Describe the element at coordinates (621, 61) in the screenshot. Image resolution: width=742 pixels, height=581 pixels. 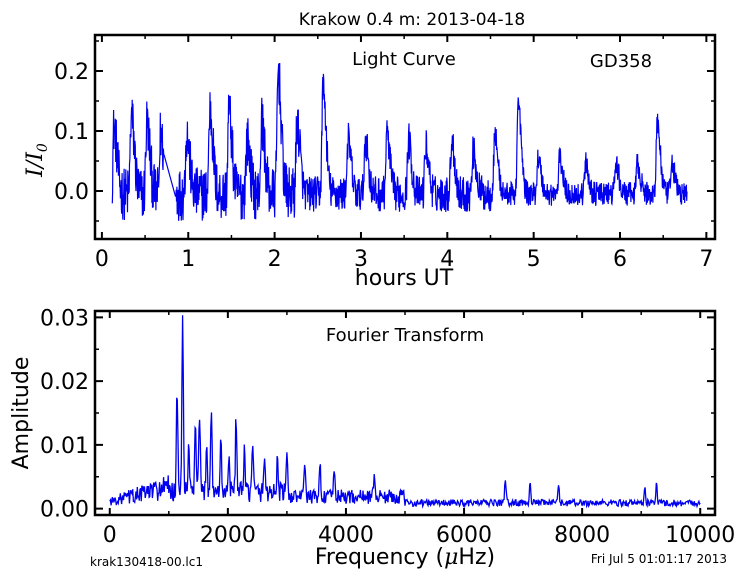
I see `star-name-annotation: GD358` at that location.